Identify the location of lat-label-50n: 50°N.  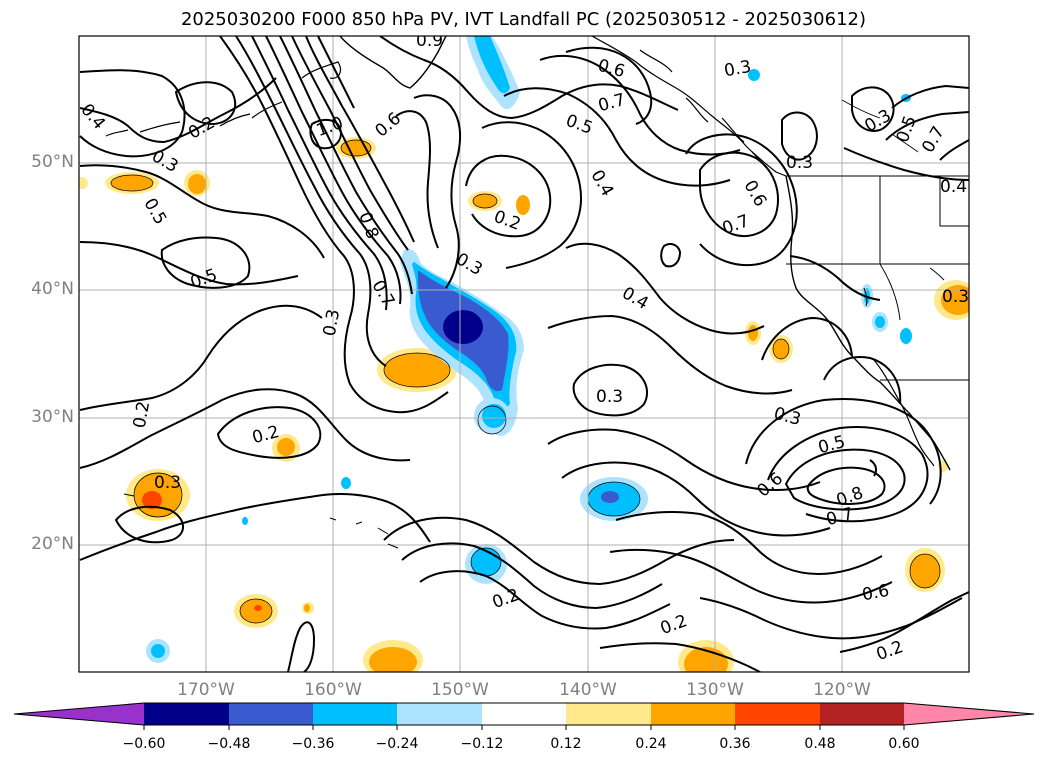
(52, 162).